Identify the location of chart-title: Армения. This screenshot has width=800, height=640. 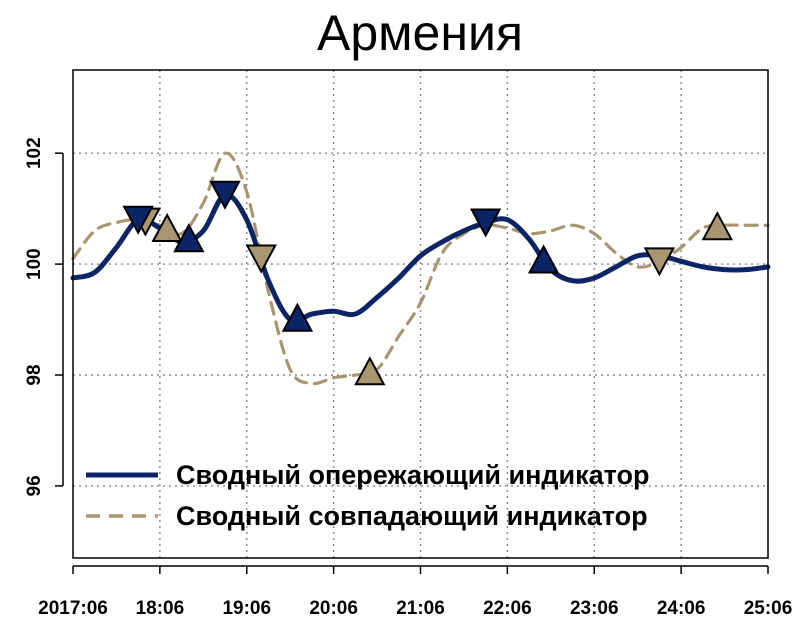
(420, 33).